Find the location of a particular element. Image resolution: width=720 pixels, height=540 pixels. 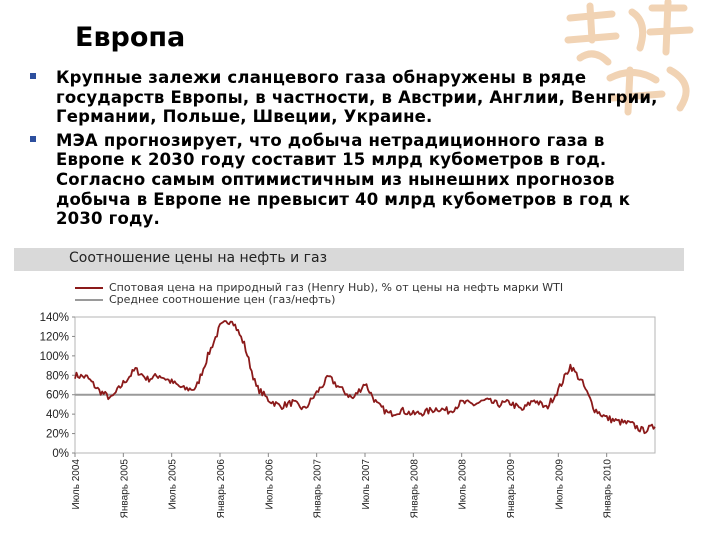

x-tick-label: Январь 2005 is located at coordinates (124, 489).